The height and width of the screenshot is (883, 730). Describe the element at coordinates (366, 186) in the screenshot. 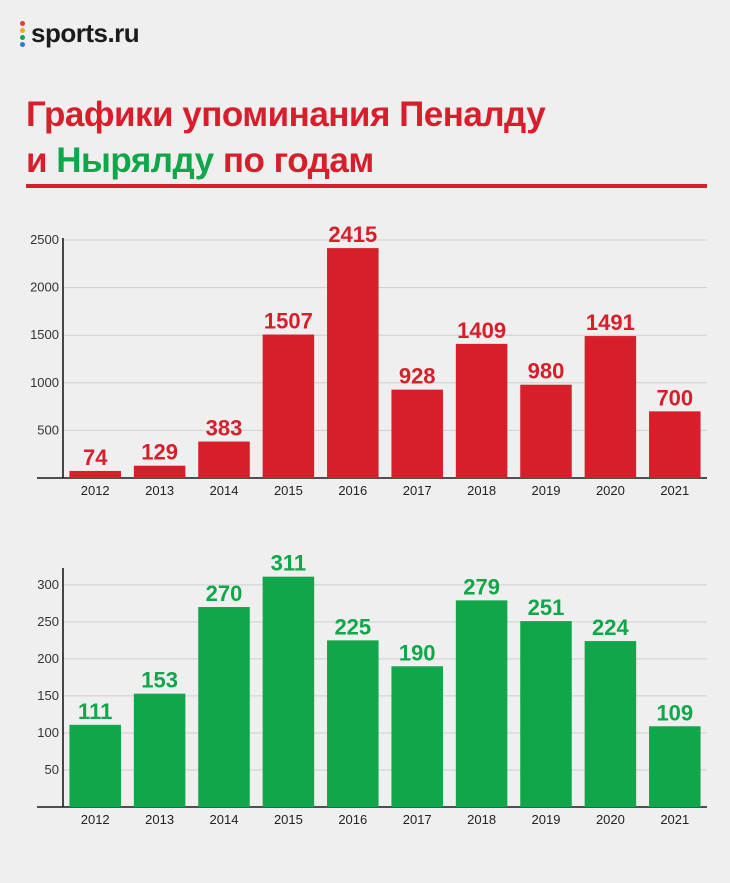

I see `title-underline` at that location.